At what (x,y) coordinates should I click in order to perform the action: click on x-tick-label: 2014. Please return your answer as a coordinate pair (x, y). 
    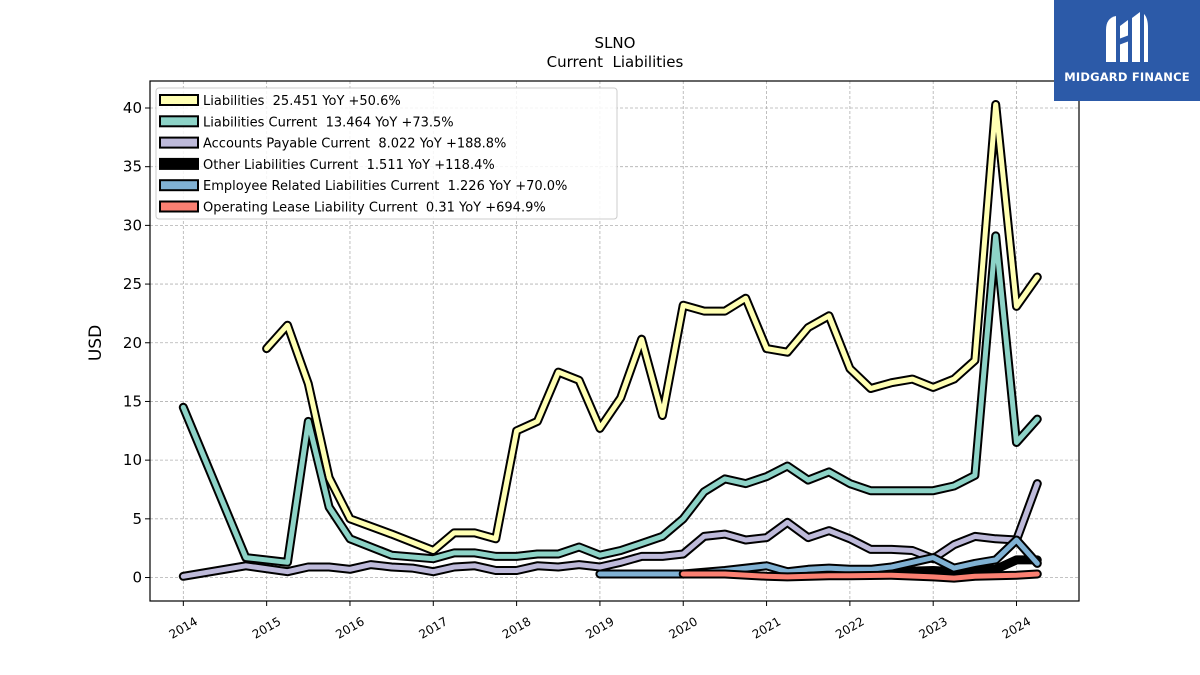
    Looking at the image, I should click on (183, 627).